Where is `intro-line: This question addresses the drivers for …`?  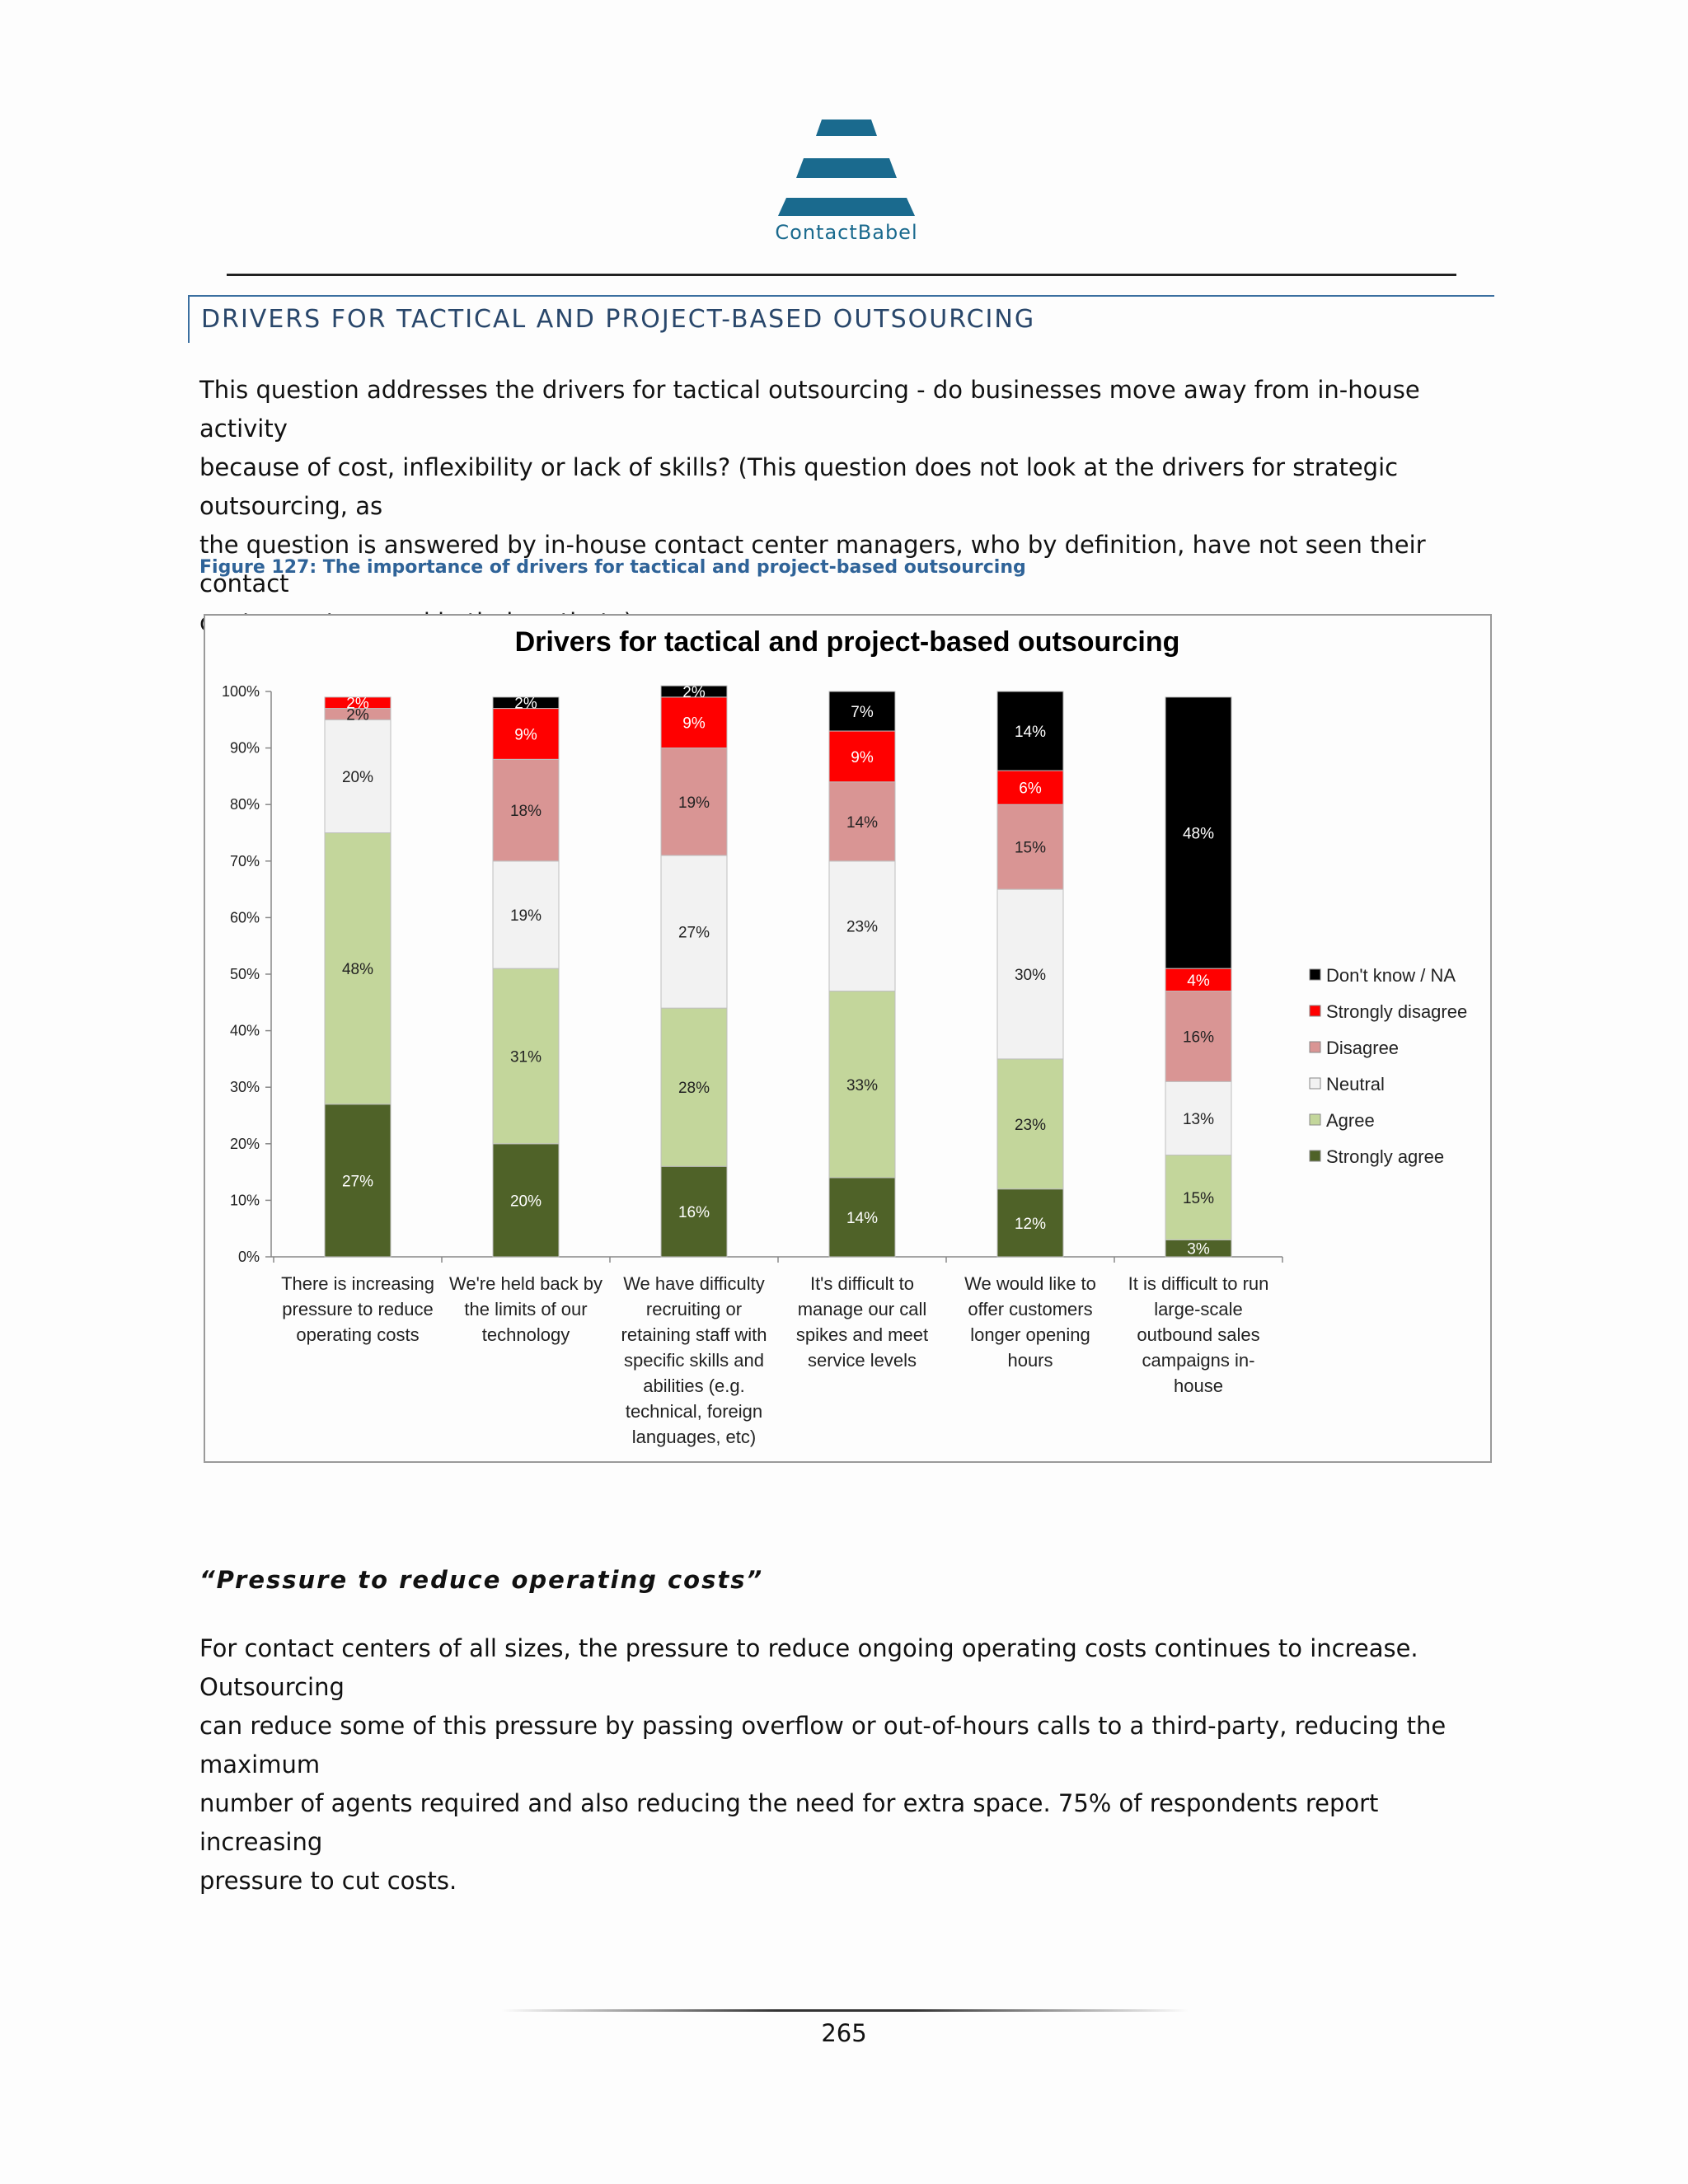
intro-line: This question addresses the drivers for … is located at coordinates (809, 409).